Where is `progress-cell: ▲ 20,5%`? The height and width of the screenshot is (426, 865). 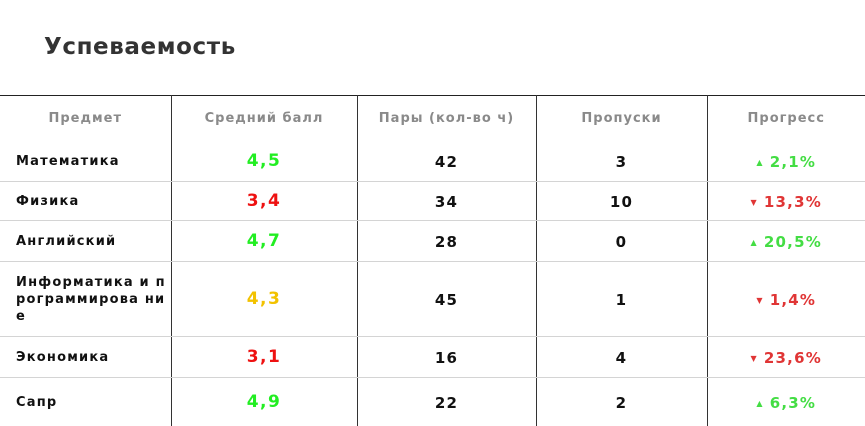 progress-cell: ▲ 20,5% is located at coordinates (786, 241).